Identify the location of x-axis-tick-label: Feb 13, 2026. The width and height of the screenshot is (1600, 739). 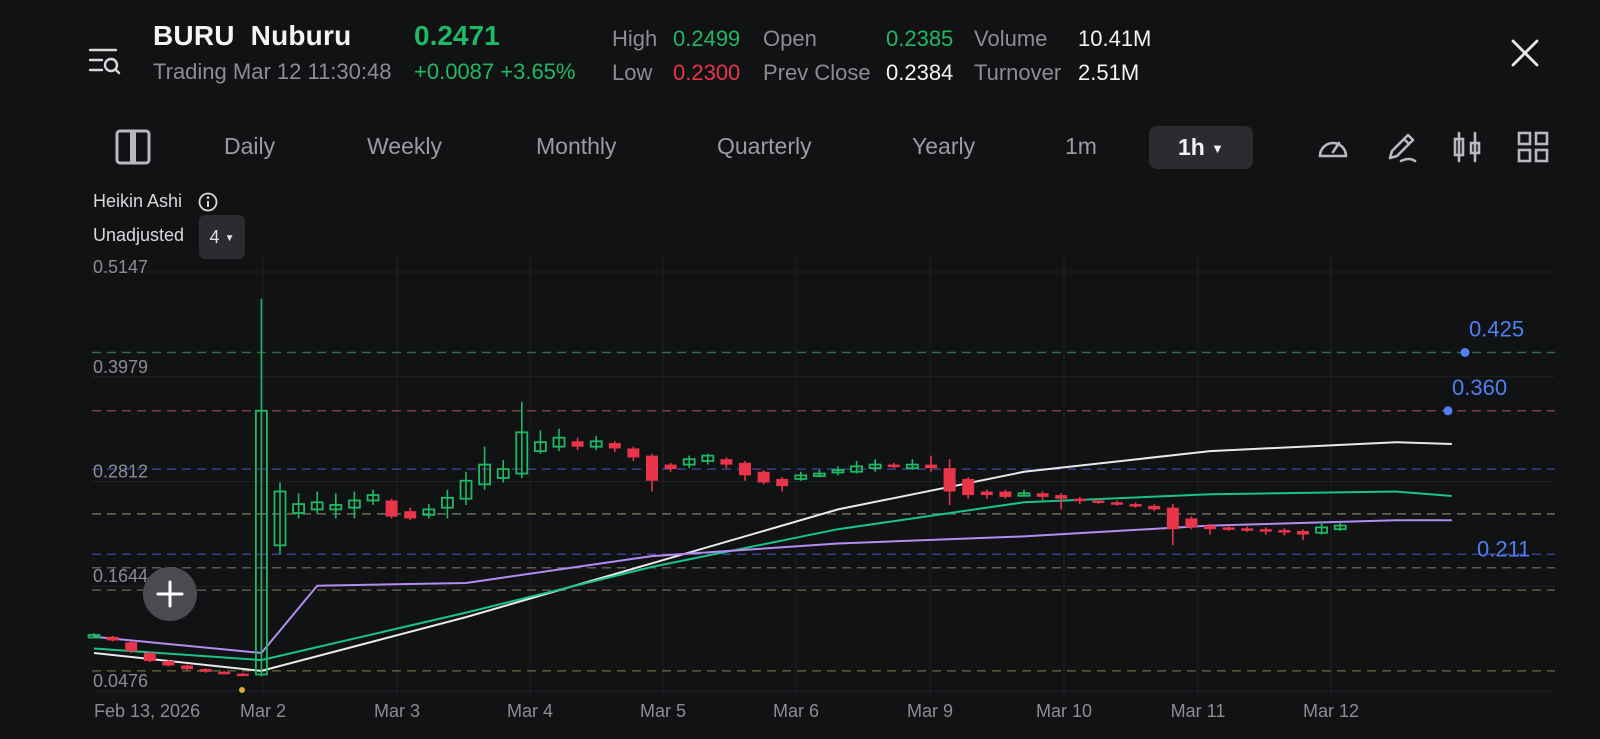
(147, 711).